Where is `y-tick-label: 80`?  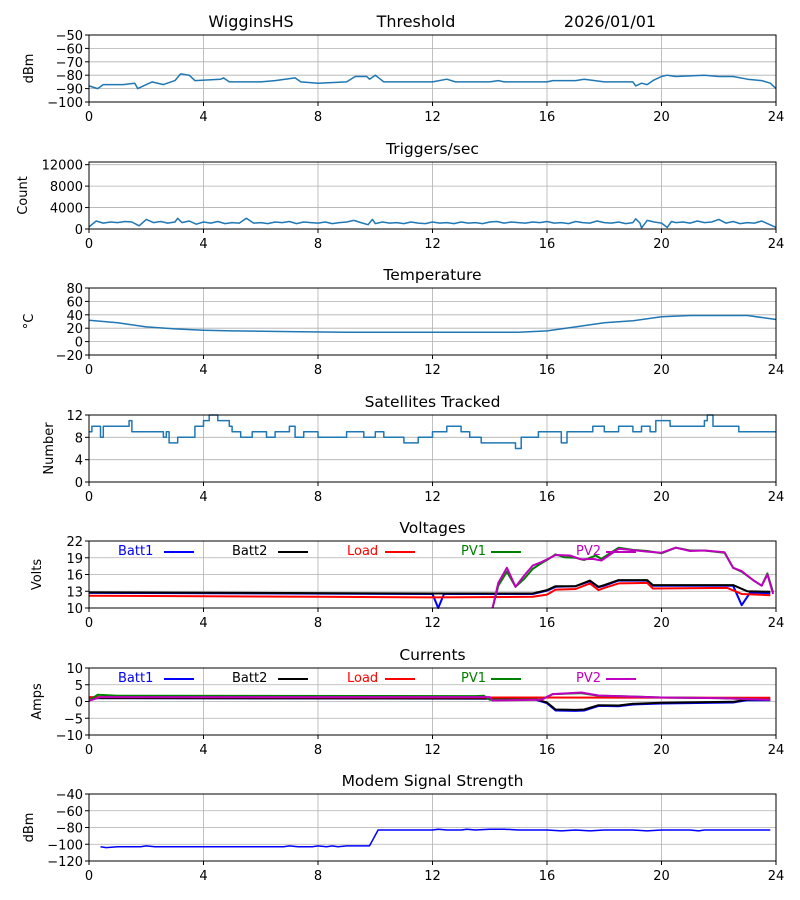 y-tick-label: 80 is located at coordinates (74, 289).